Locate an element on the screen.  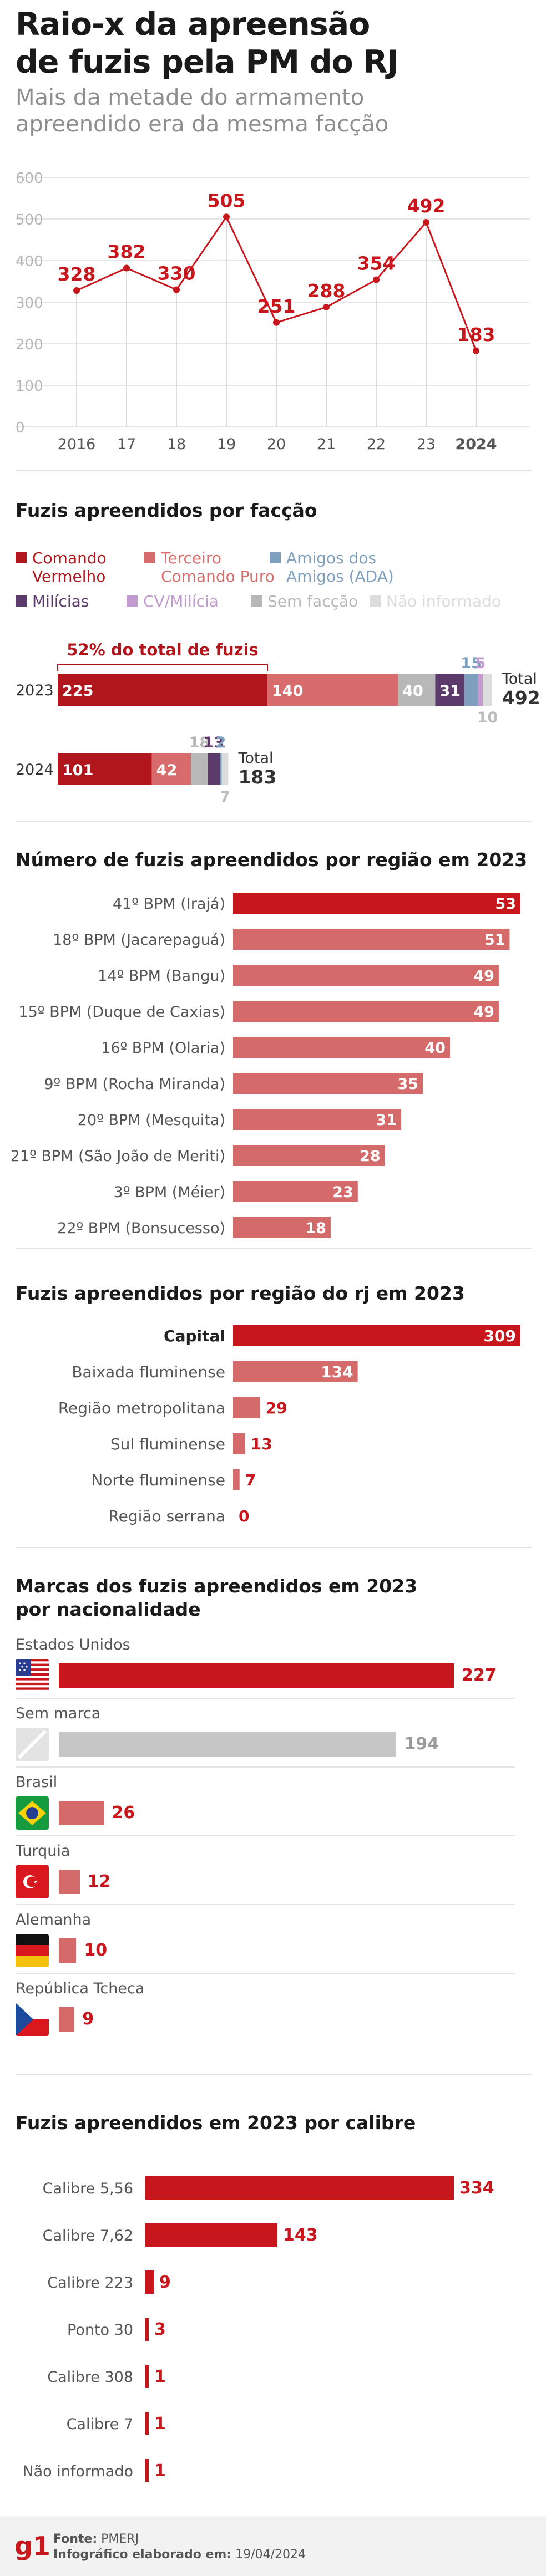
legend-label: Comando Vermelho is located at coordinates (70, 568).